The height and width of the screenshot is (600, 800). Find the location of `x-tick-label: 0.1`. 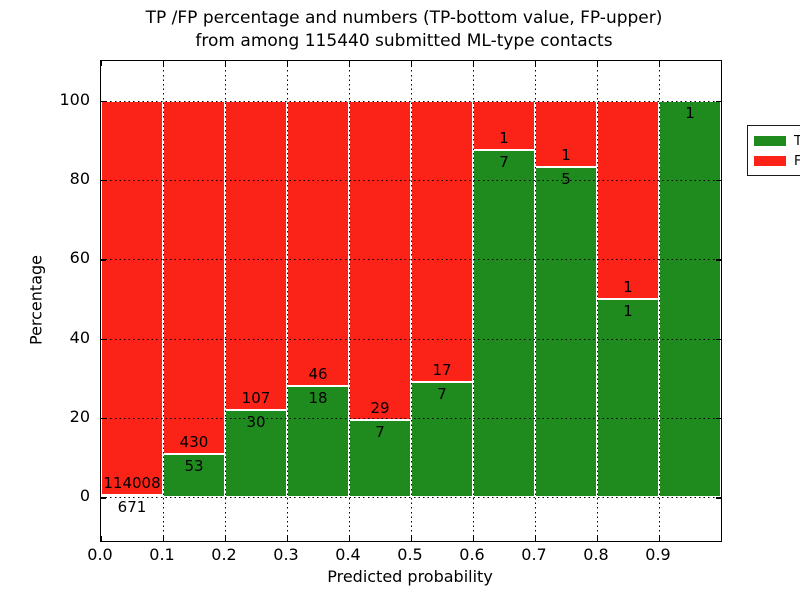

x-tick-label: 0.1 is located at coordinates (162, 554).